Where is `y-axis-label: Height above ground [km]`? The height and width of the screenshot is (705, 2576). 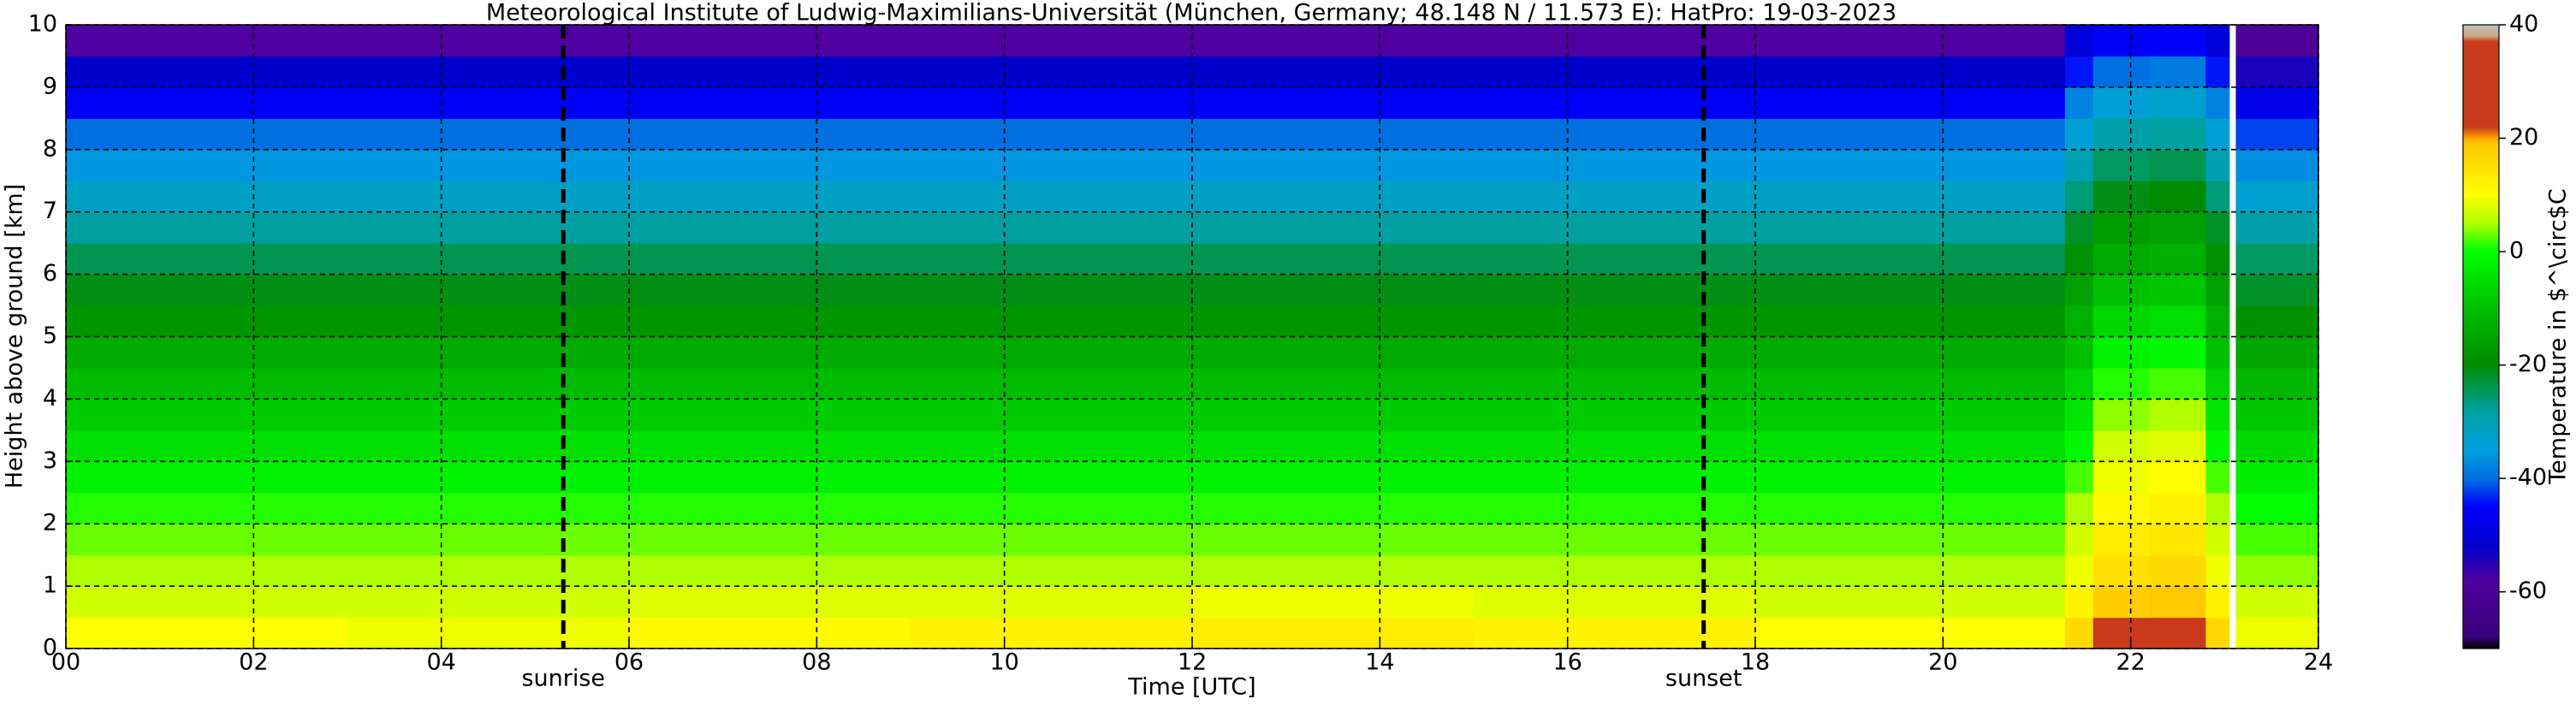
y-axis-label: Height above ground [km] is located at coordinates (15, 336).